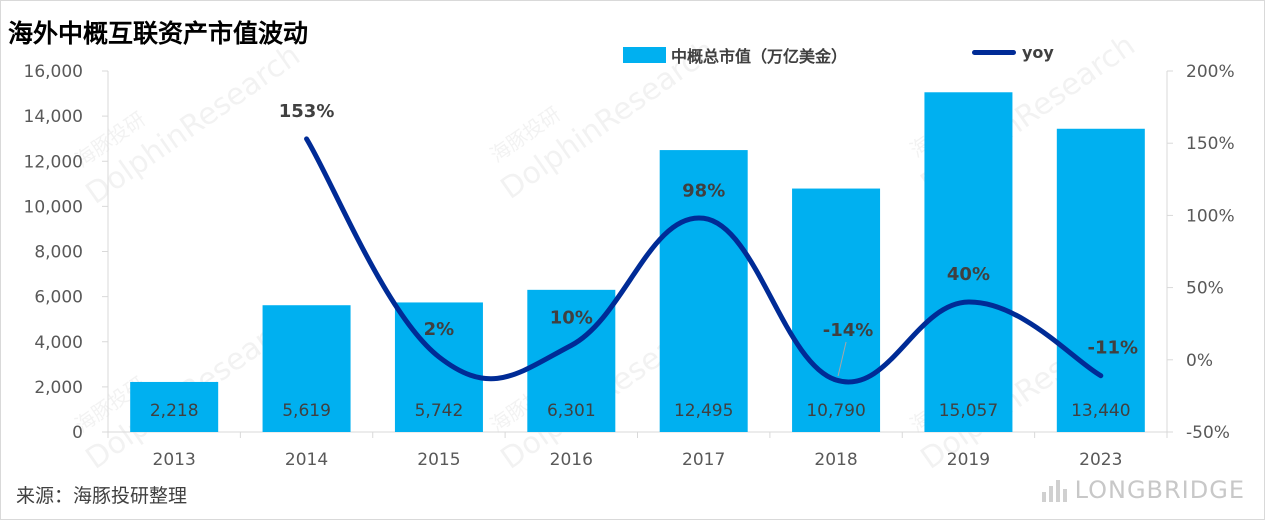  I want to click on legend-item-yoy: yoy, so click(1013, 52).